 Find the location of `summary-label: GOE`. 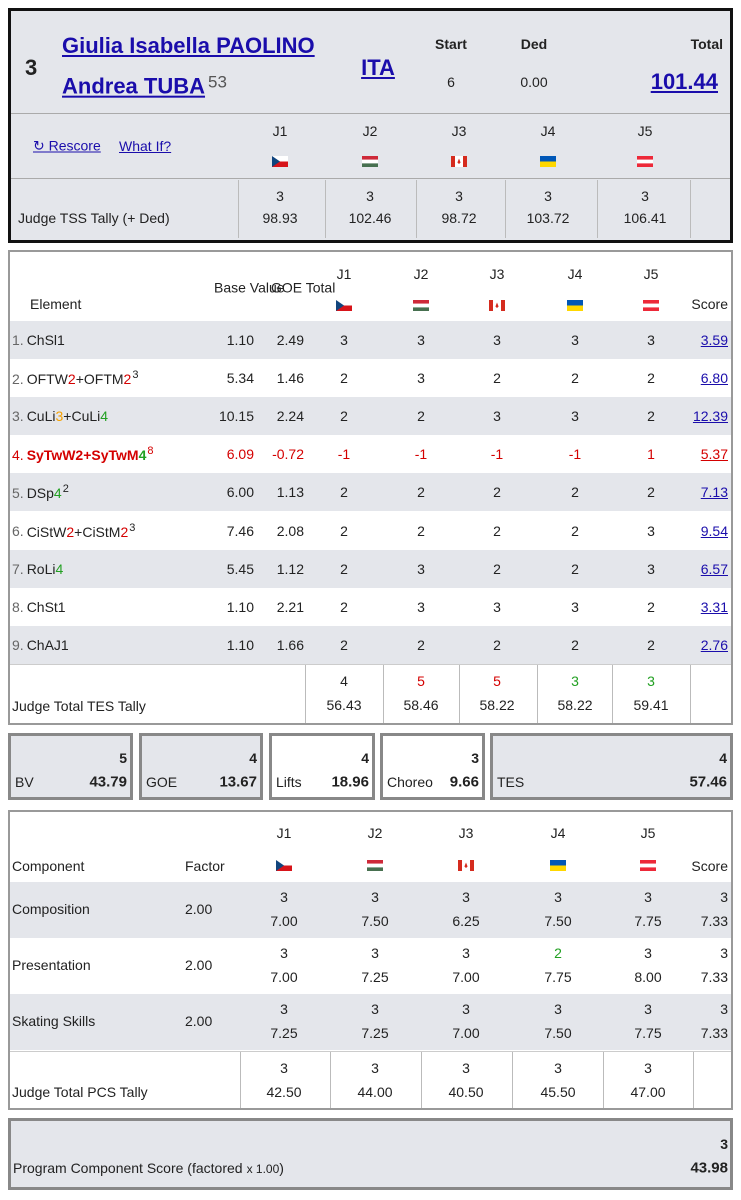

summary-label: GOE is located at coordinates (162, 782).